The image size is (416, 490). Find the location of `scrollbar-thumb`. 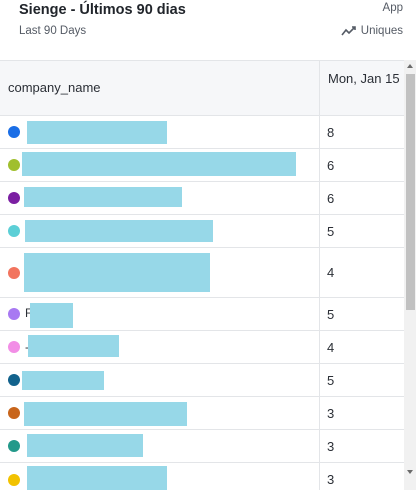

scrollbar-thumb is located at coordinates (410, 192).